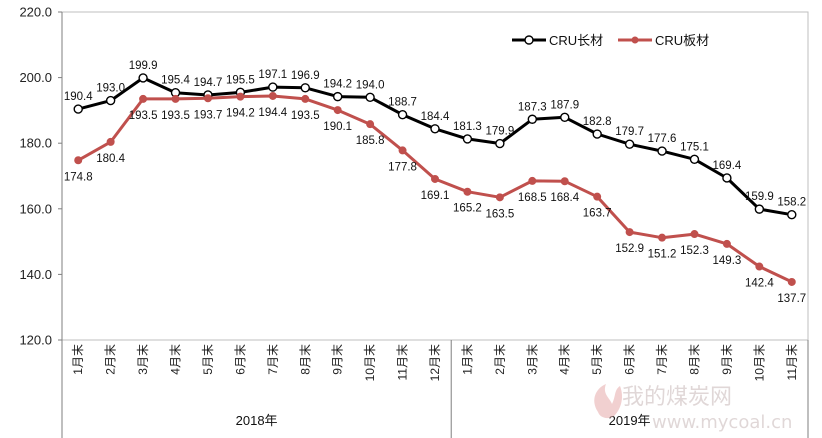 Image resolution: width=822 pixels, height=438 pixels. What do you see at coordinates (208, 359) in the screenshot?
I see `x-tick-label: 5月末` at bounding box center [208, 359].